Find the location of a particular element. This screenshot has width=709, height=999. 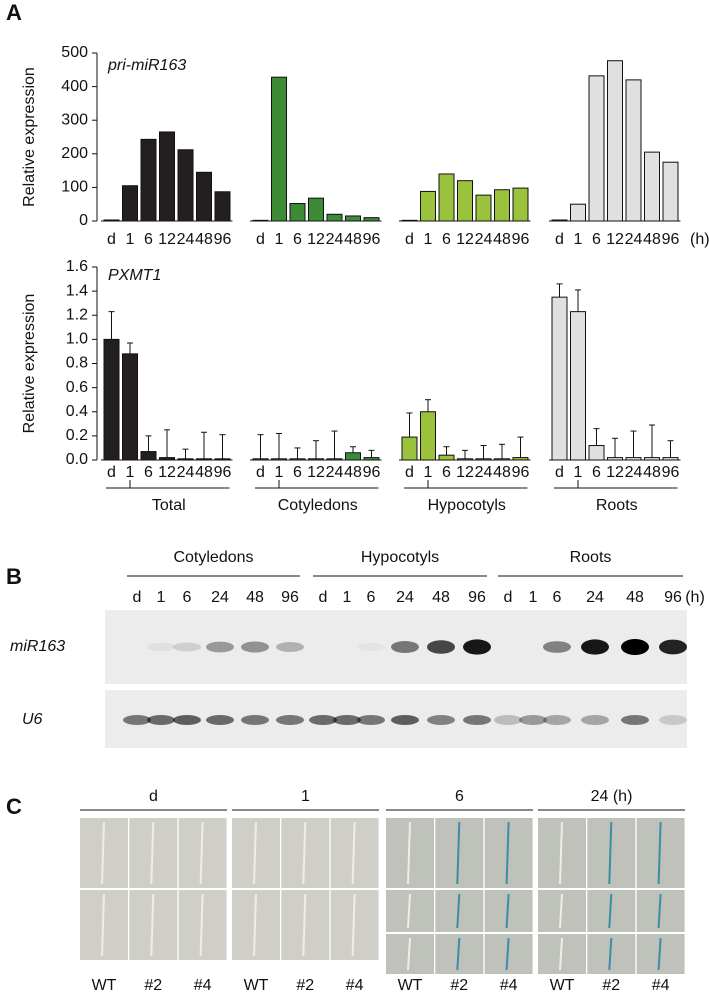

group-label: Roots is located at coordinates (617, 505).